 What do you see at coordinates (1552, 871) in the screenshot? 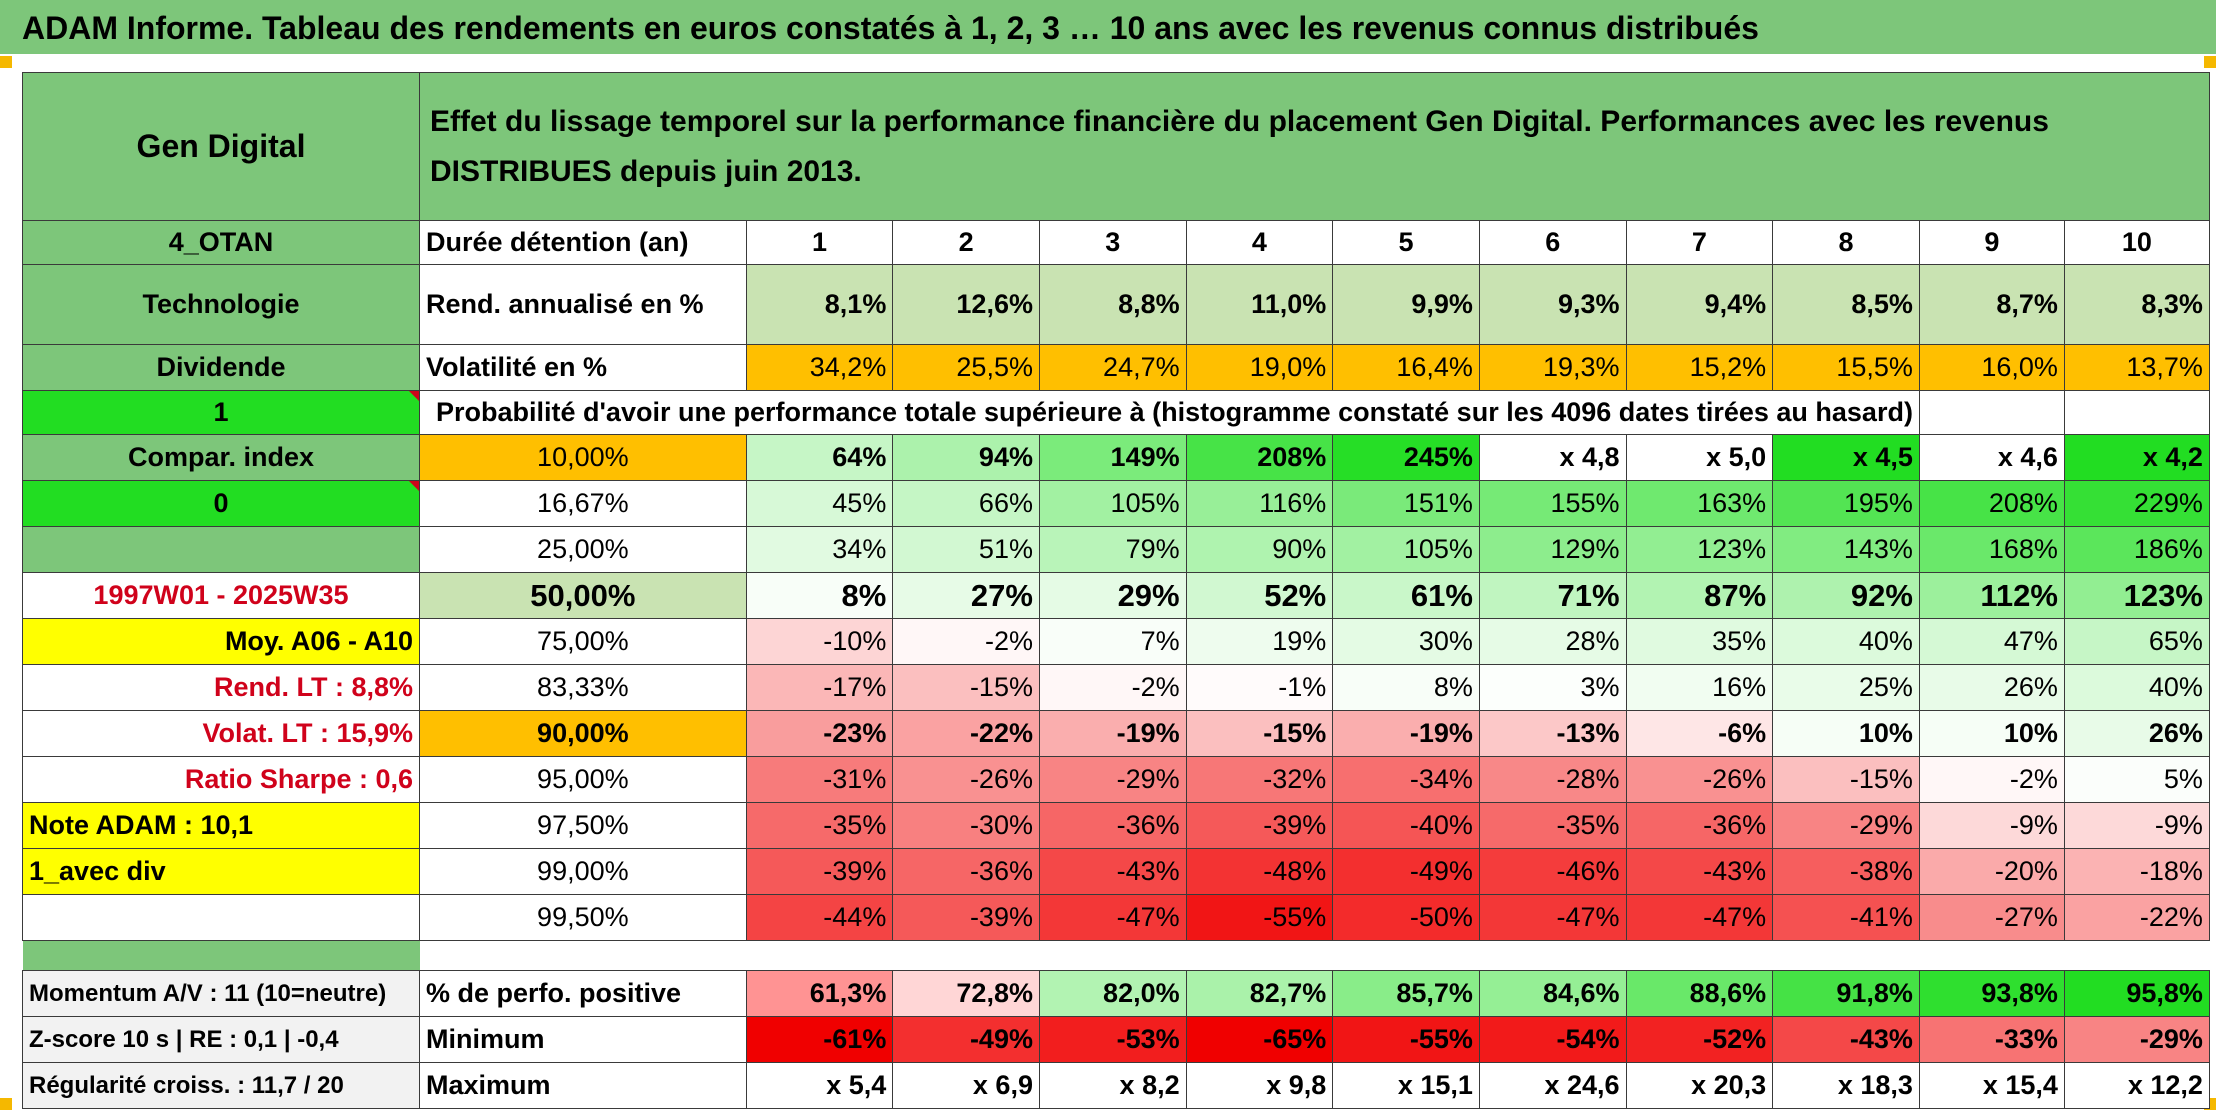
I see `performance-cell: -46%` at bounding box center [1552, 871].